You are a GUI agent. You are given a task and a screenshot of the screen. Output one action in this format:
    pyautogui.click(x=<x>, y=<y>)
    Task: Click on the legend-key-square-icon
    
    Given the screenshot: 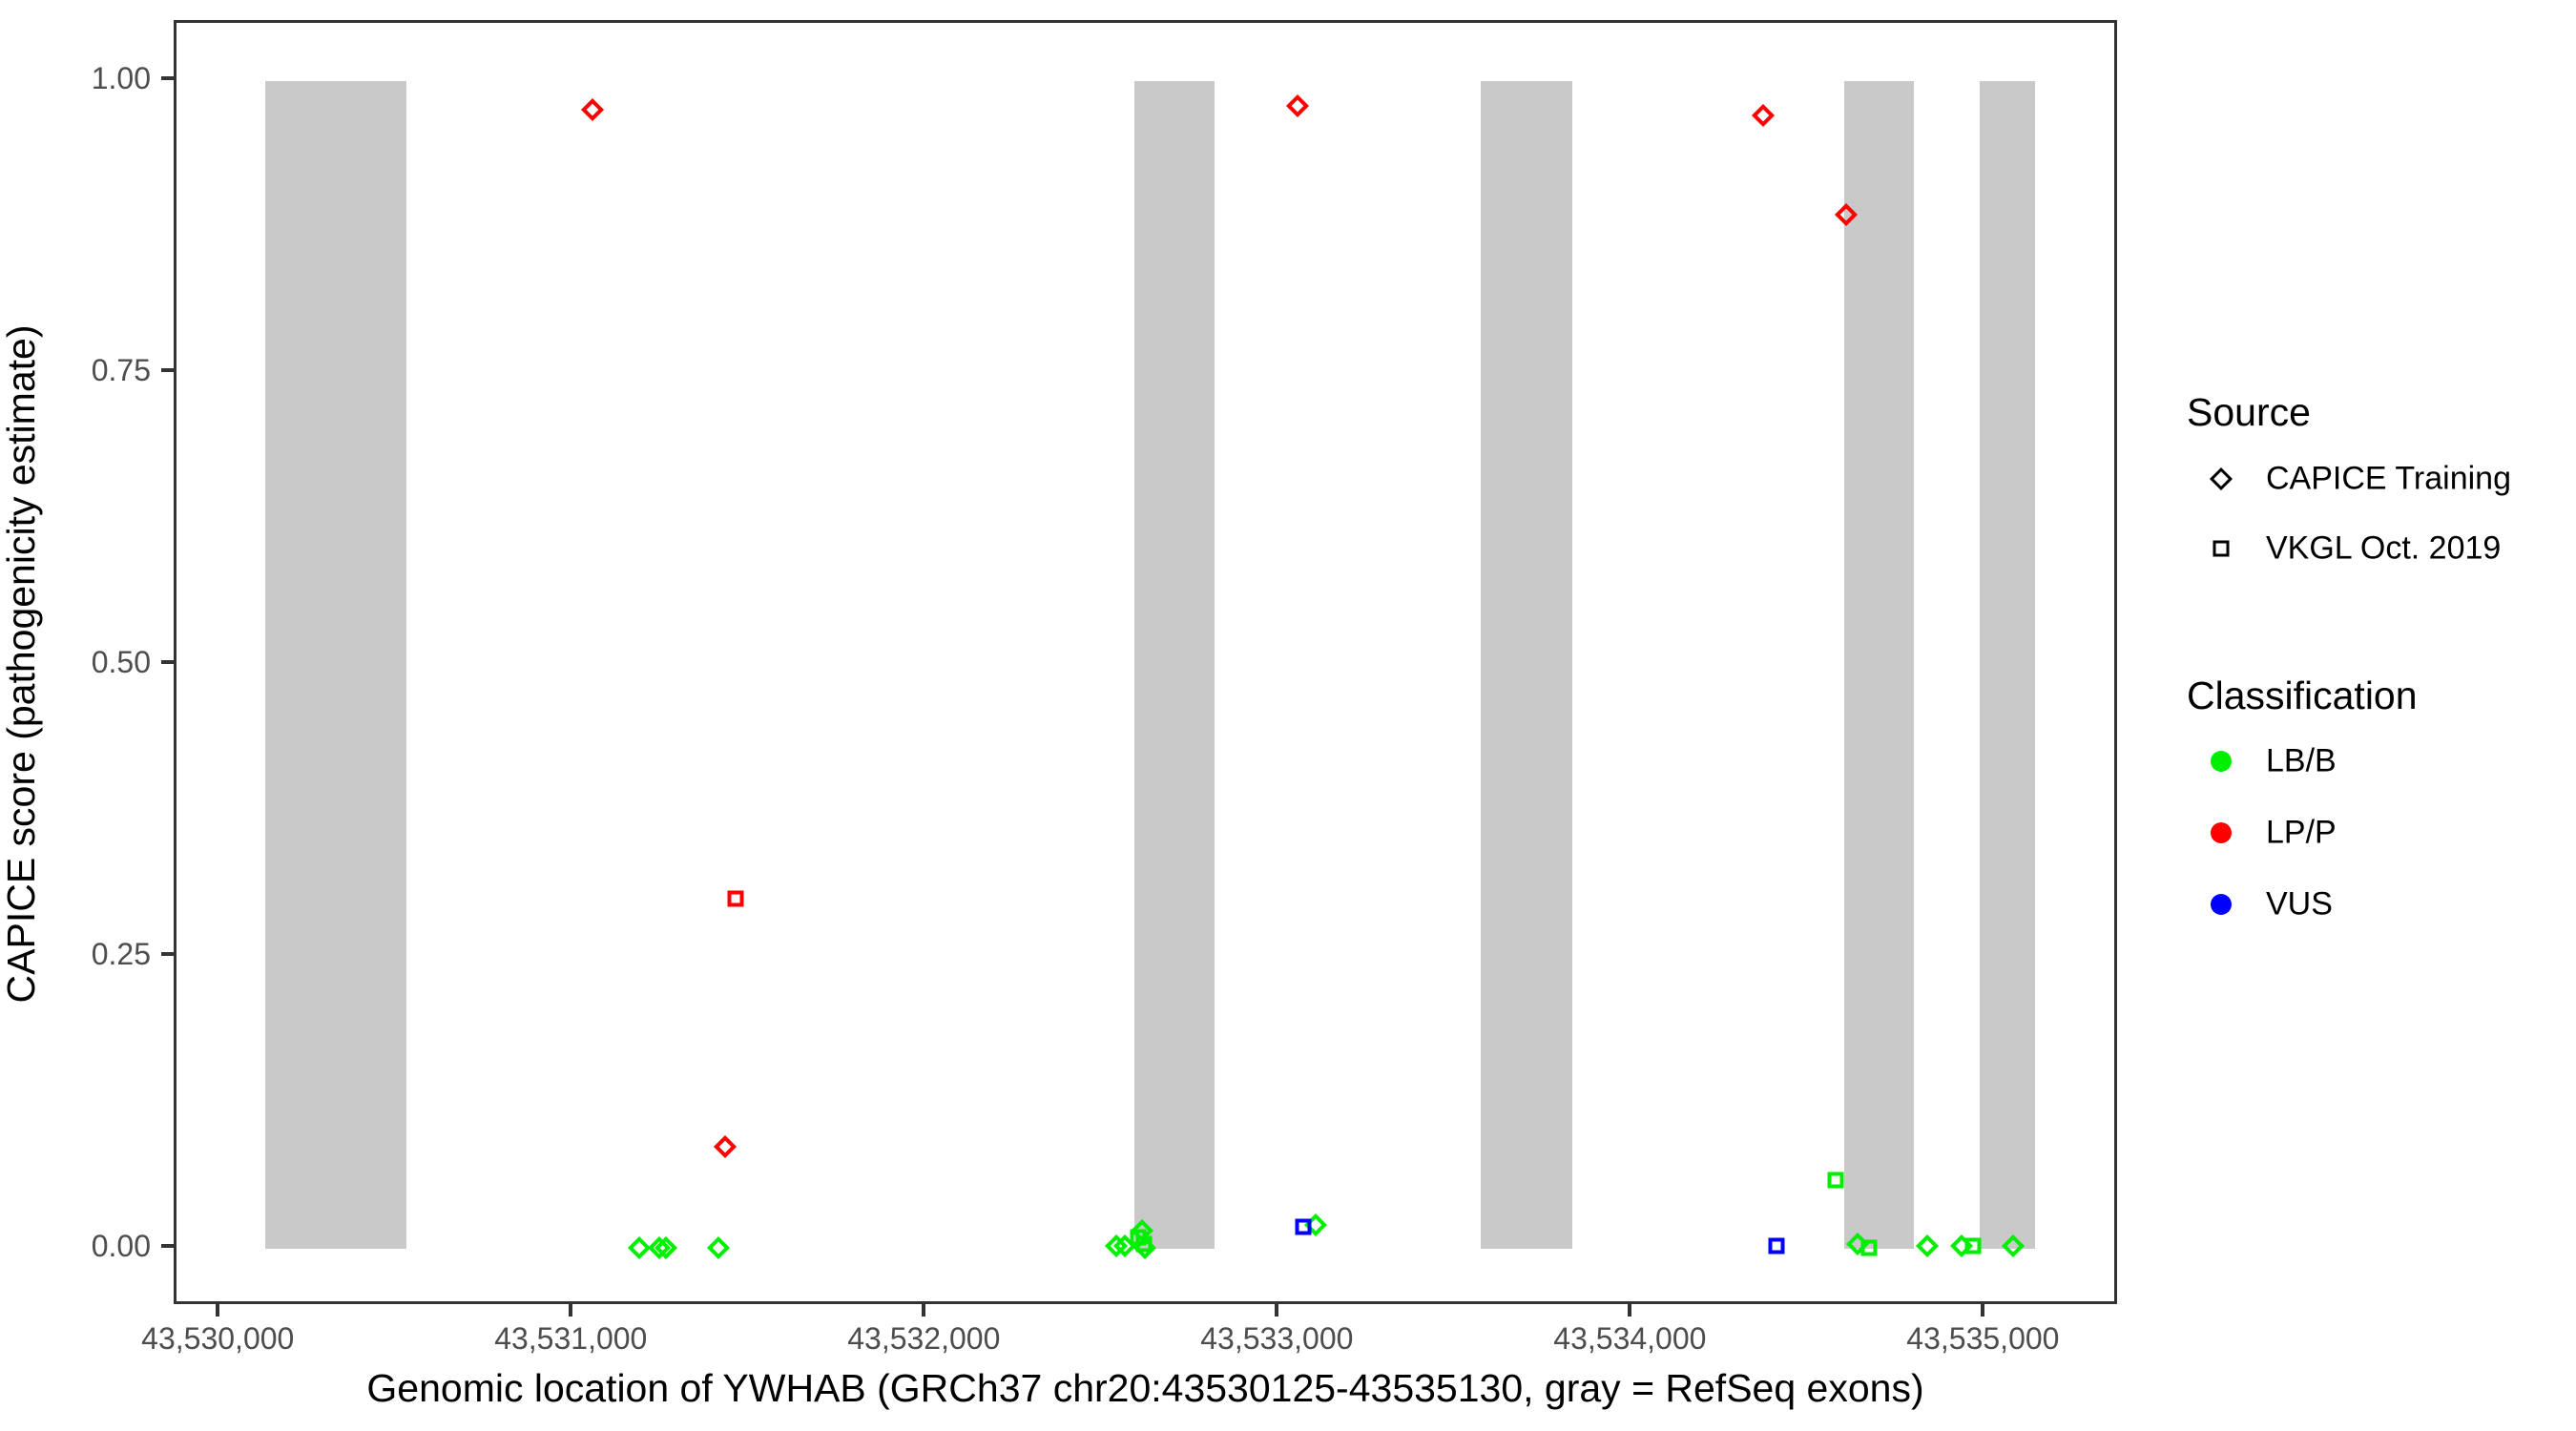 What is the action you would take?
    pyautogui.click(x=2221, y=548)
    